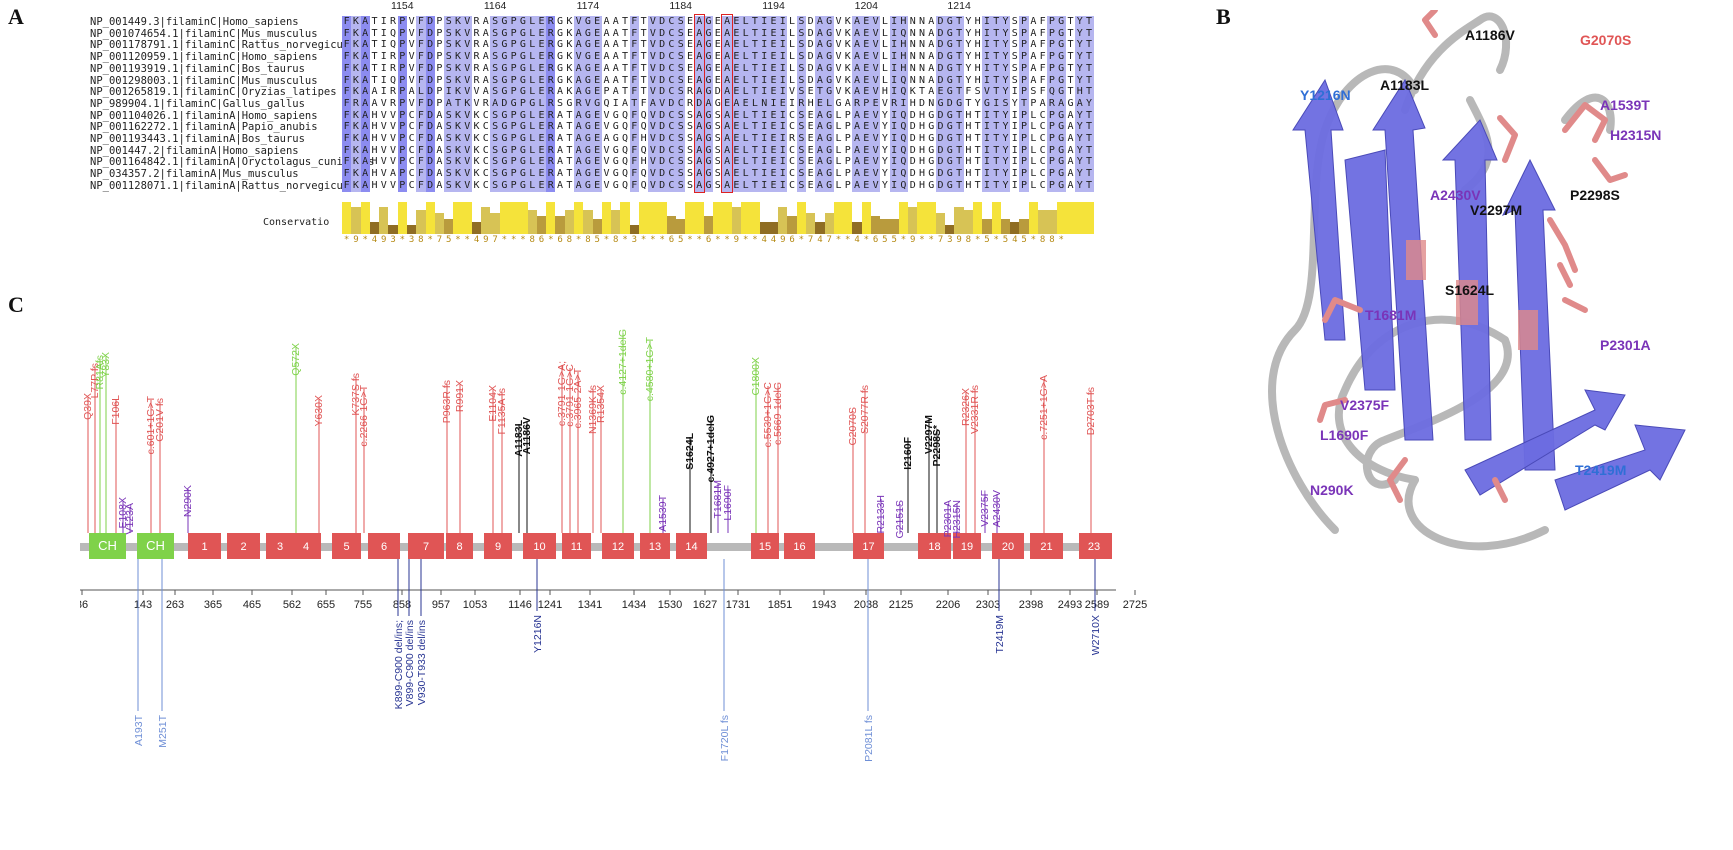  Describe the element at coordinates (671, 239) in the screenshot. I see `conservation-digit: 6` at that location.